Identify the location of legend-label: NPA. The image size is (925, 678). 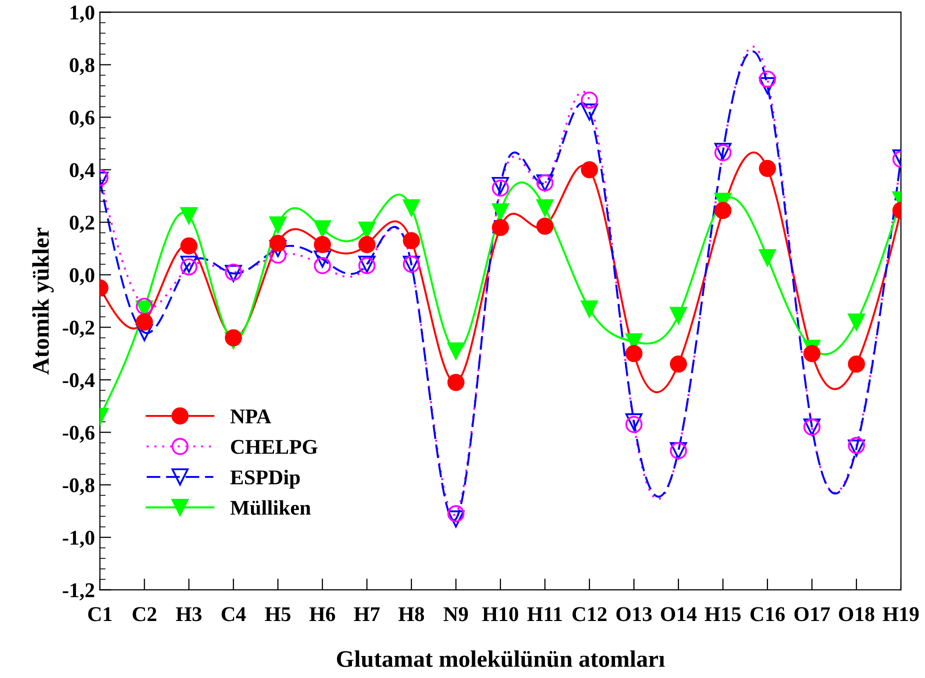
(251, 416).